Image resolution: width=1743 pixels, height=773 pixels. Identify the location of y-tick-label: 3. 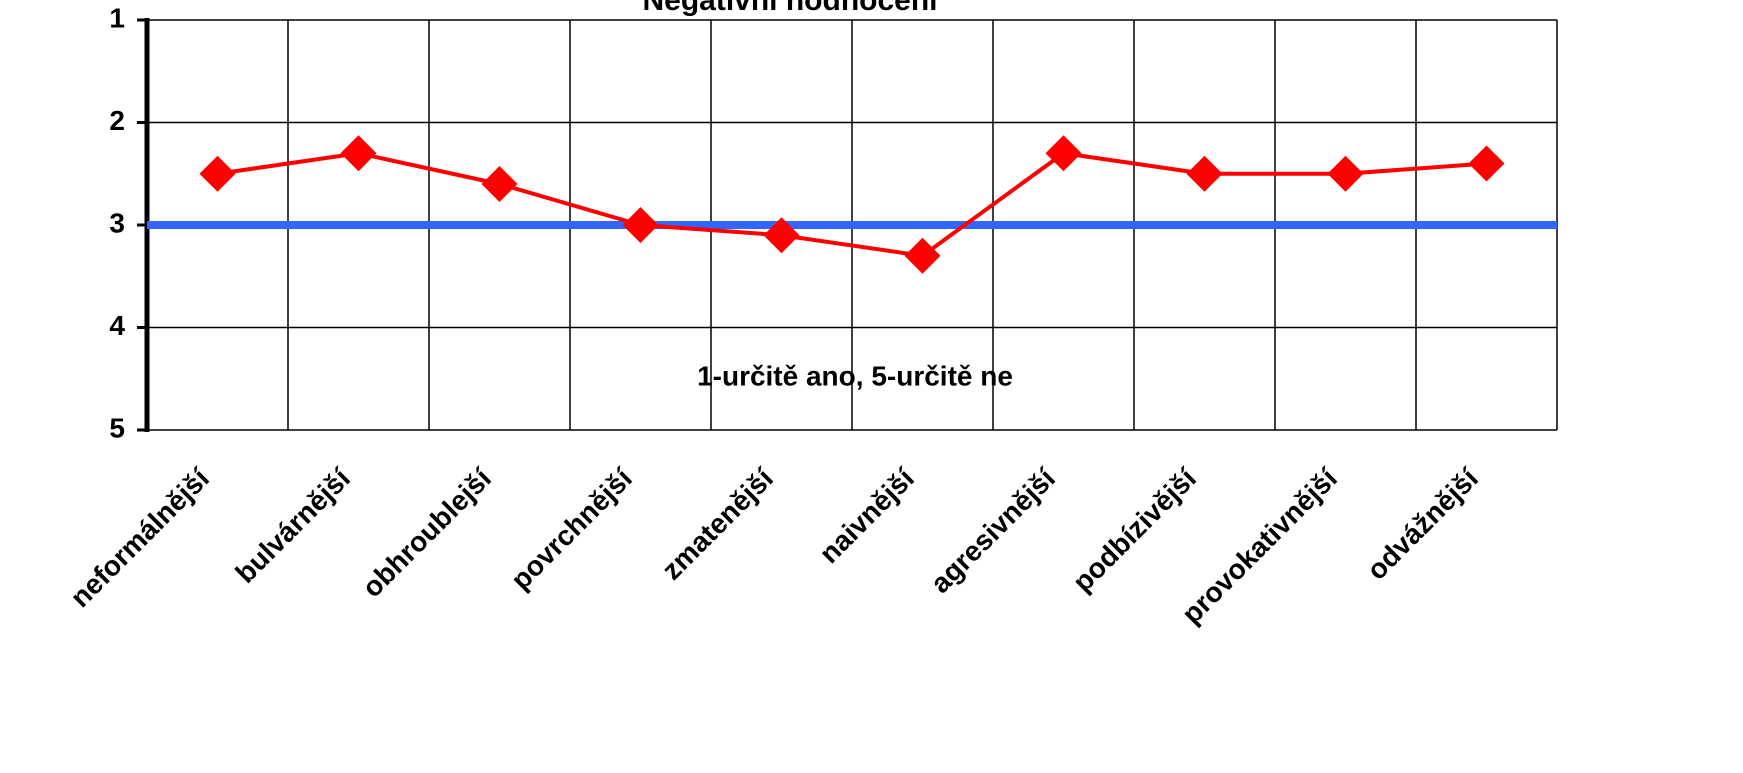
(117, 222).